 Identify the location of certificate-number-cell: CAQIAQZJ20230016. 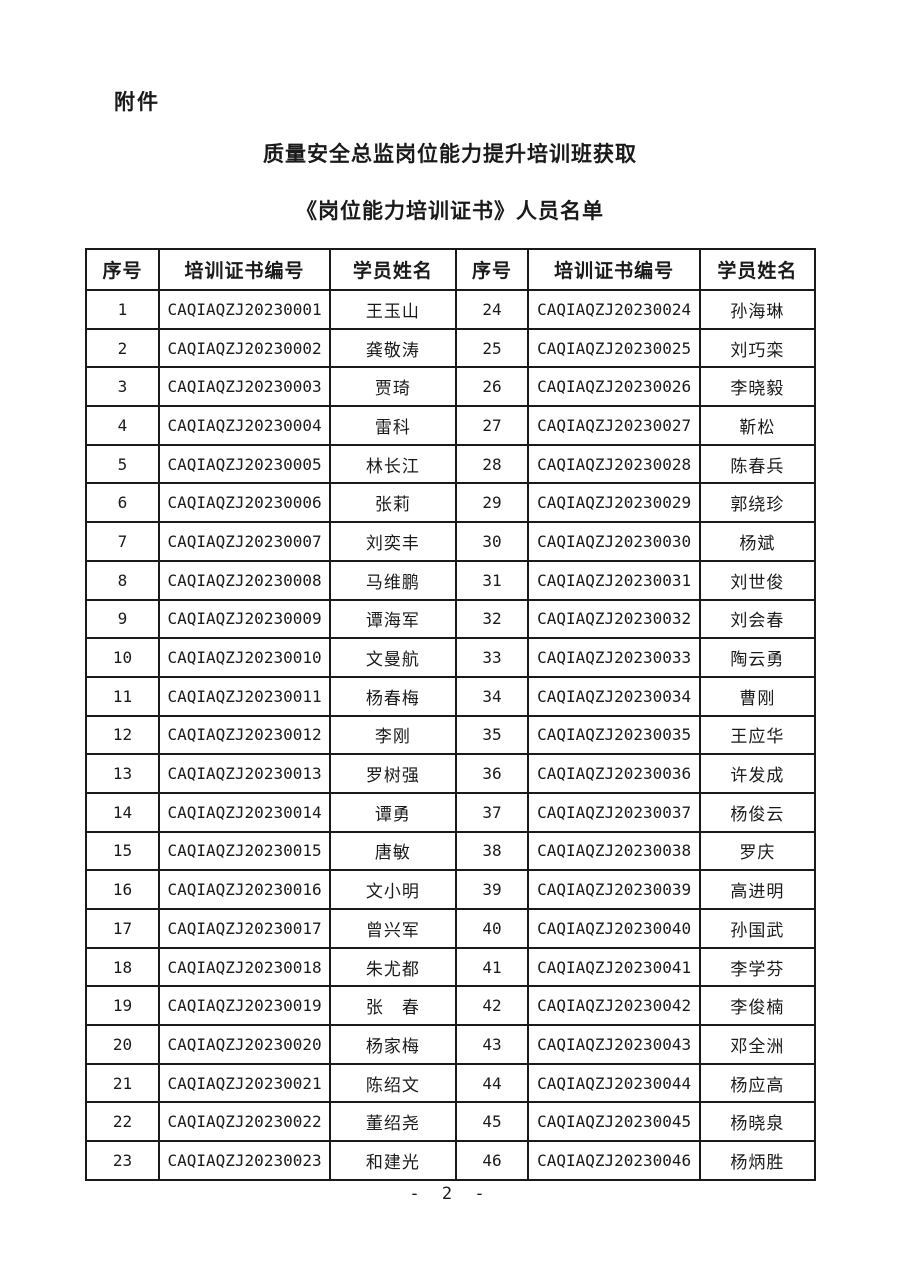
(244, 889).